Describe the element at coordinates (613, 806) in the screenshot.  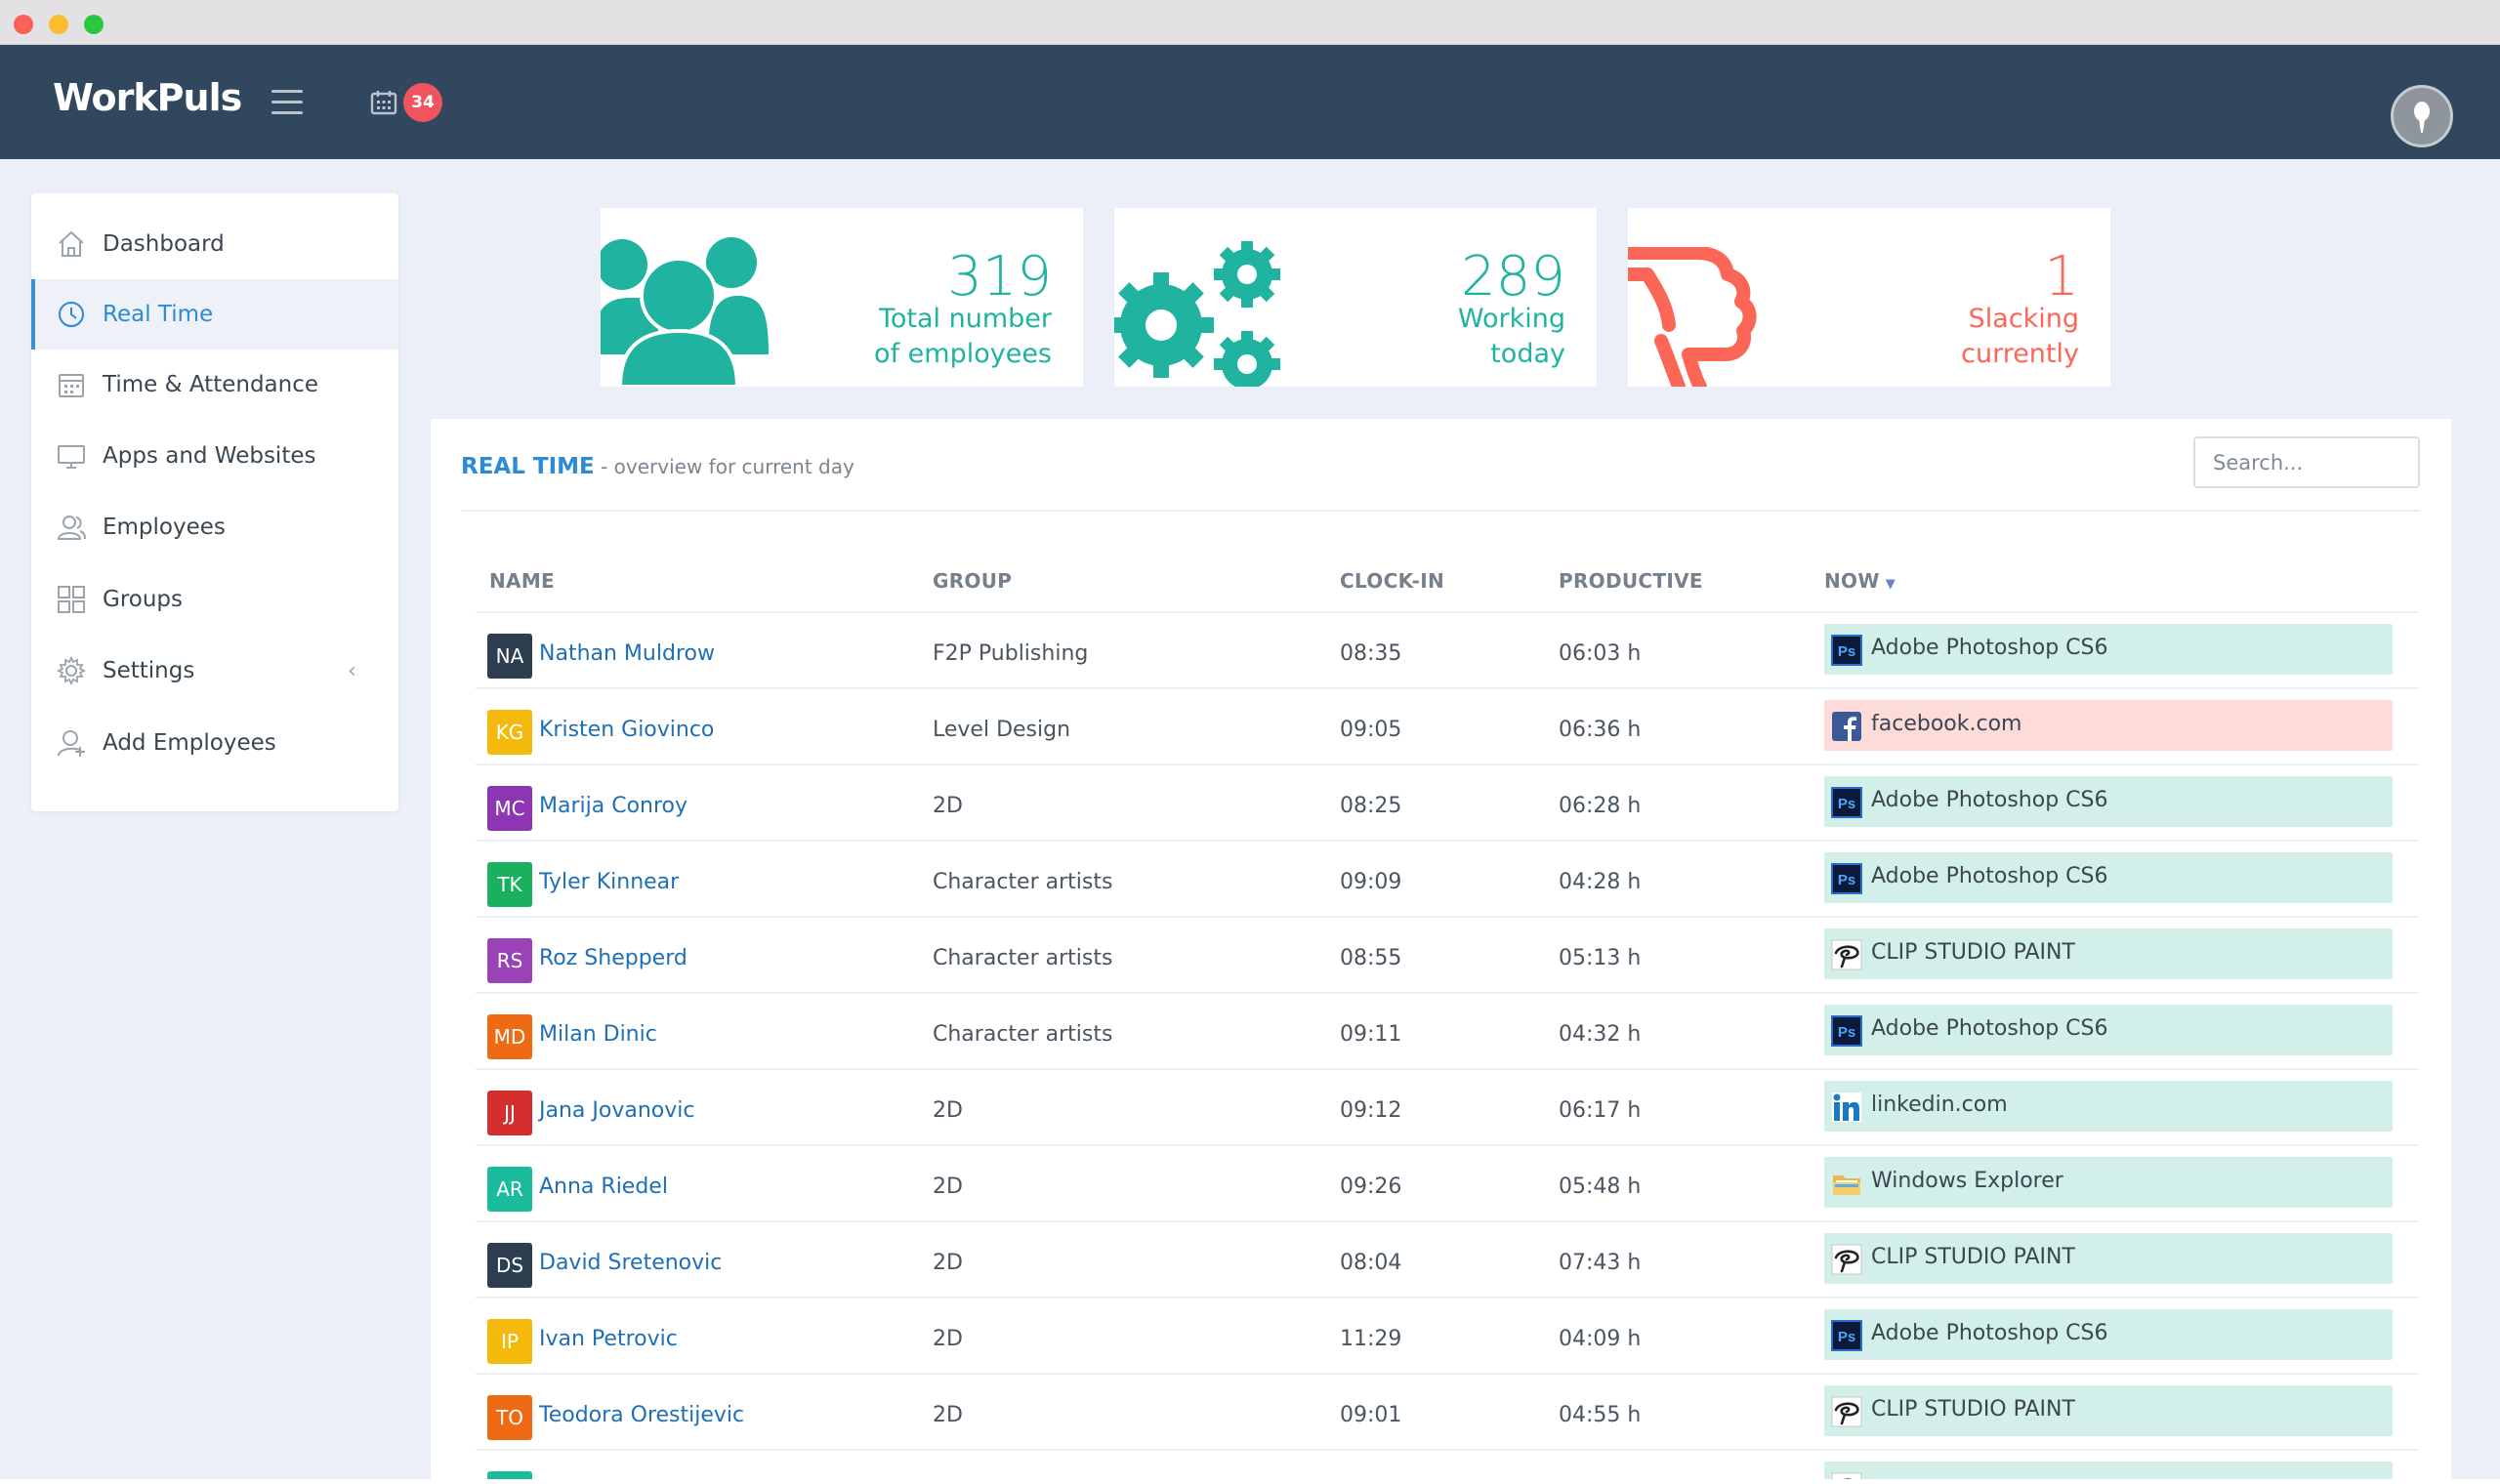
I see `employee-name-link: Marija Conroy` at that location.